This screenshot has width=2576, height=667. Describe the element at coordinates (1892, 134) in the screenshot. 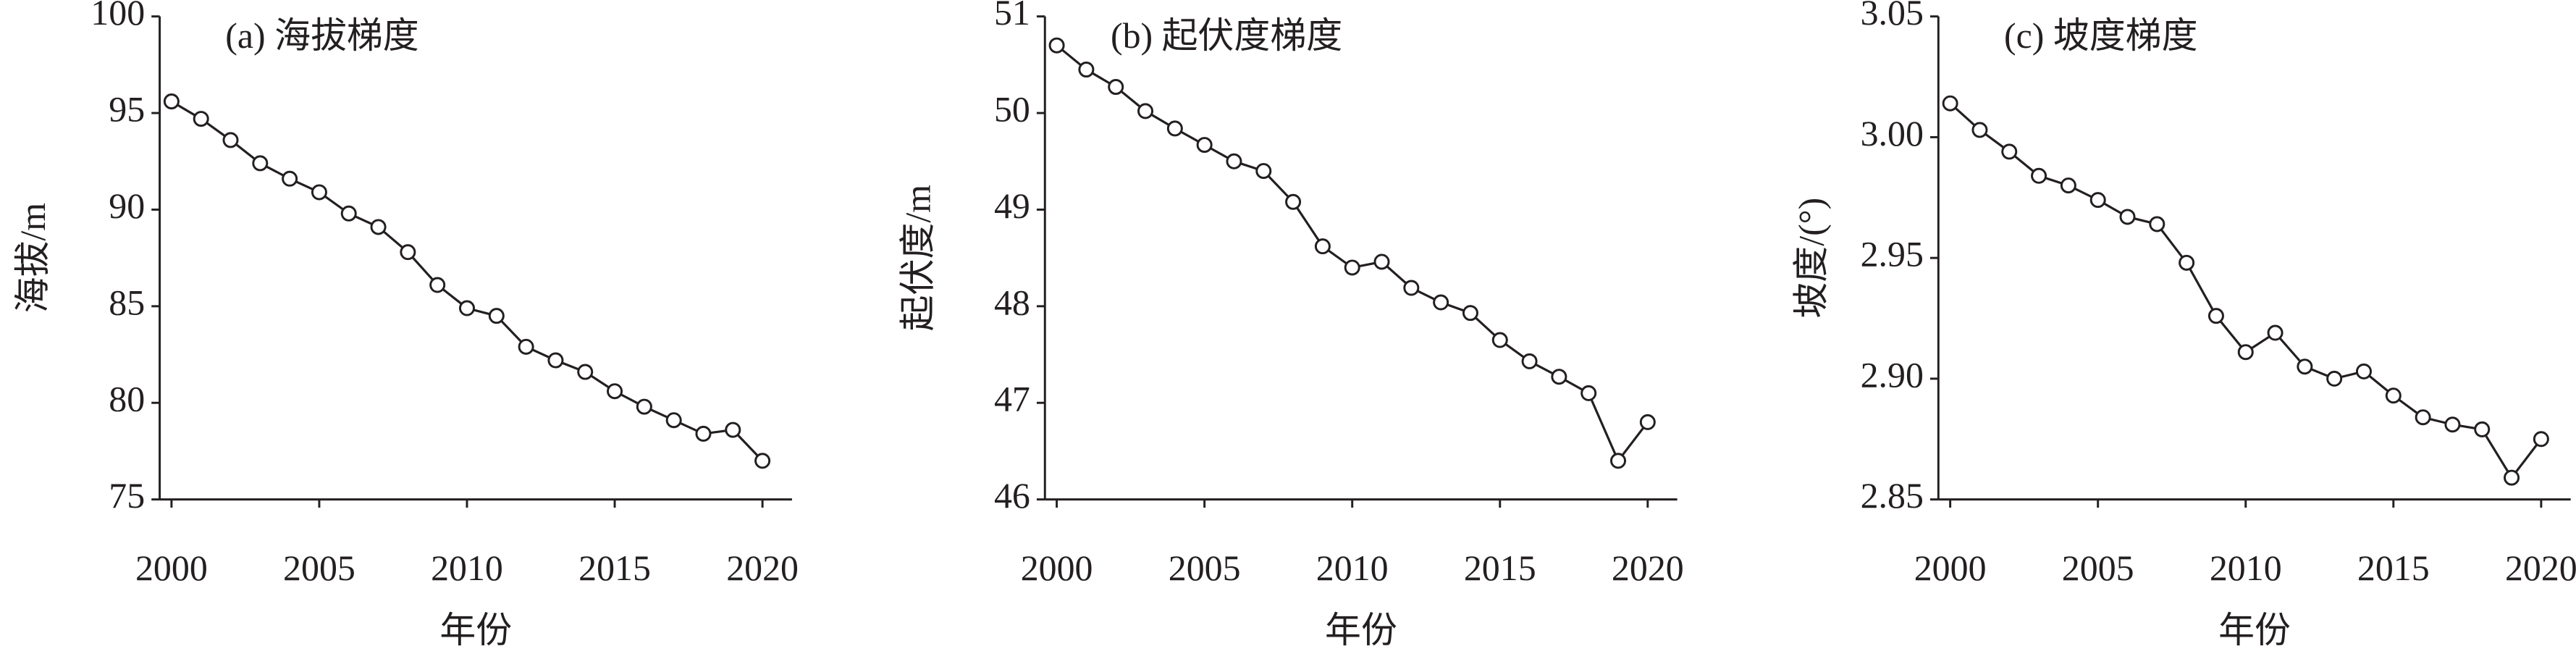

I see `y-tick-label: 3.00` at that location.